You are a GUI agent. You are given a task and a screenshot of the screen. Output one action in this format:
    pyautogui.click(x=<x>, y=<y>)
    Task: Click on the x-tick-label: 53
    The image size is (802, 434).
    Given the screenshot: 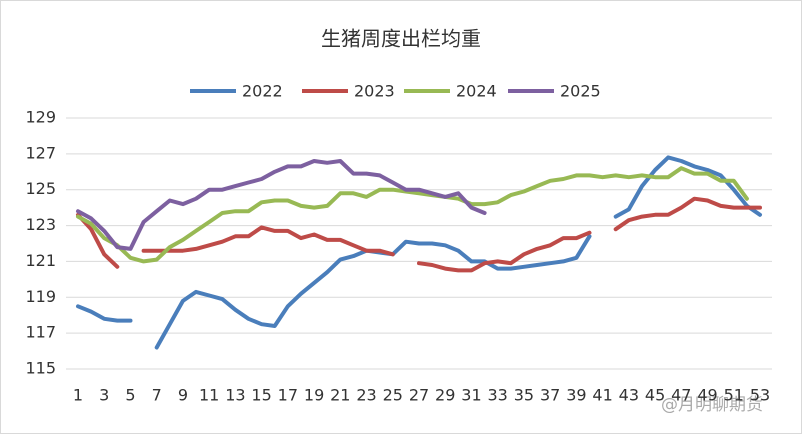 What is the action you would take?
    pyautogui.click(x=760, y=395)
    